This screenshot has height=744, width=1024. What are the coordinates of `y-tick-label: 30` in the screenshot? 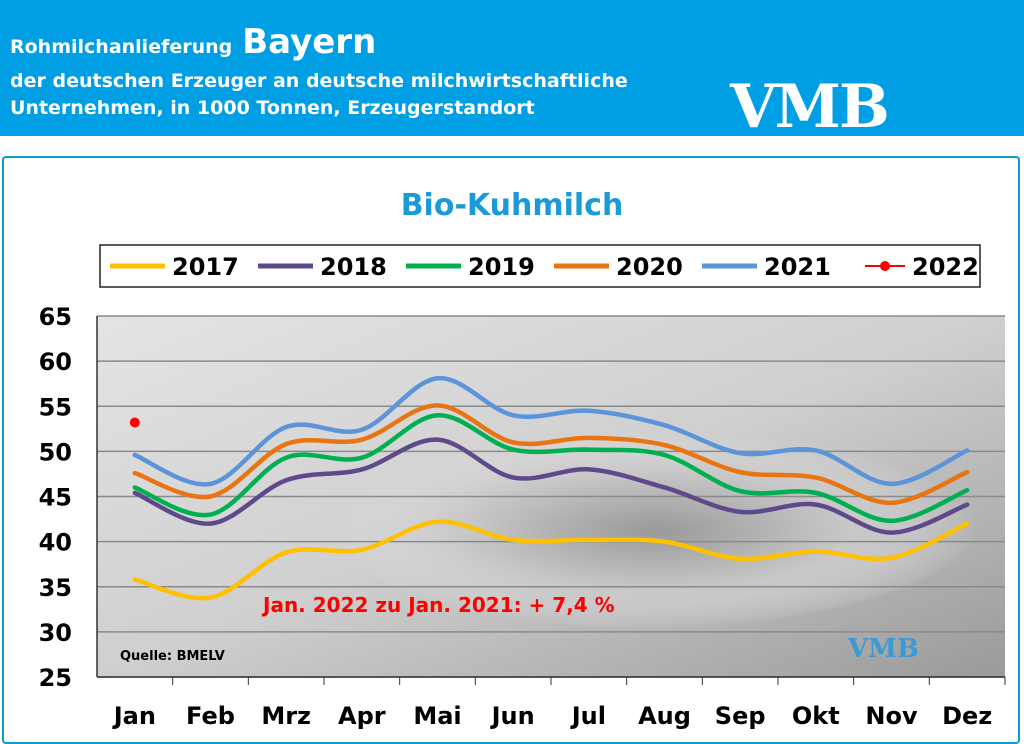 It's located at (55, 633).